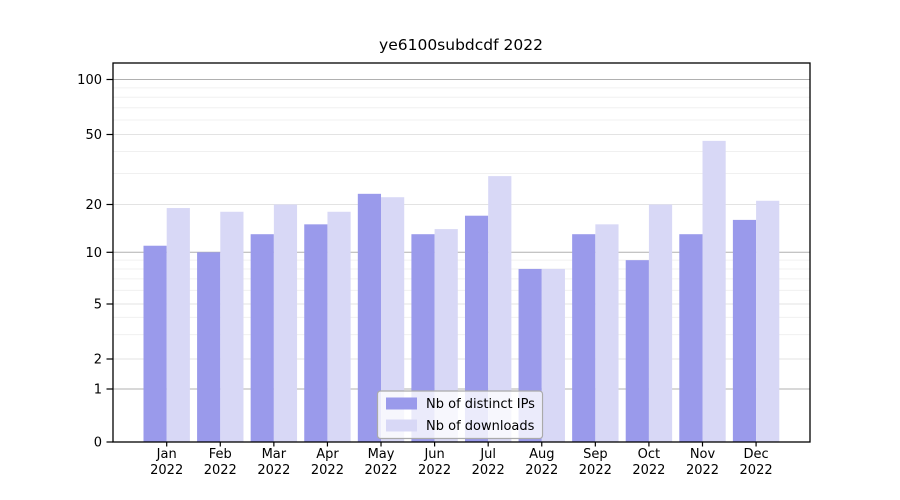  What do you see at coordinates (155, 343) in the screenshot?
I see `bar-distinct-ips-Jan` at bounding box center [155, 343].